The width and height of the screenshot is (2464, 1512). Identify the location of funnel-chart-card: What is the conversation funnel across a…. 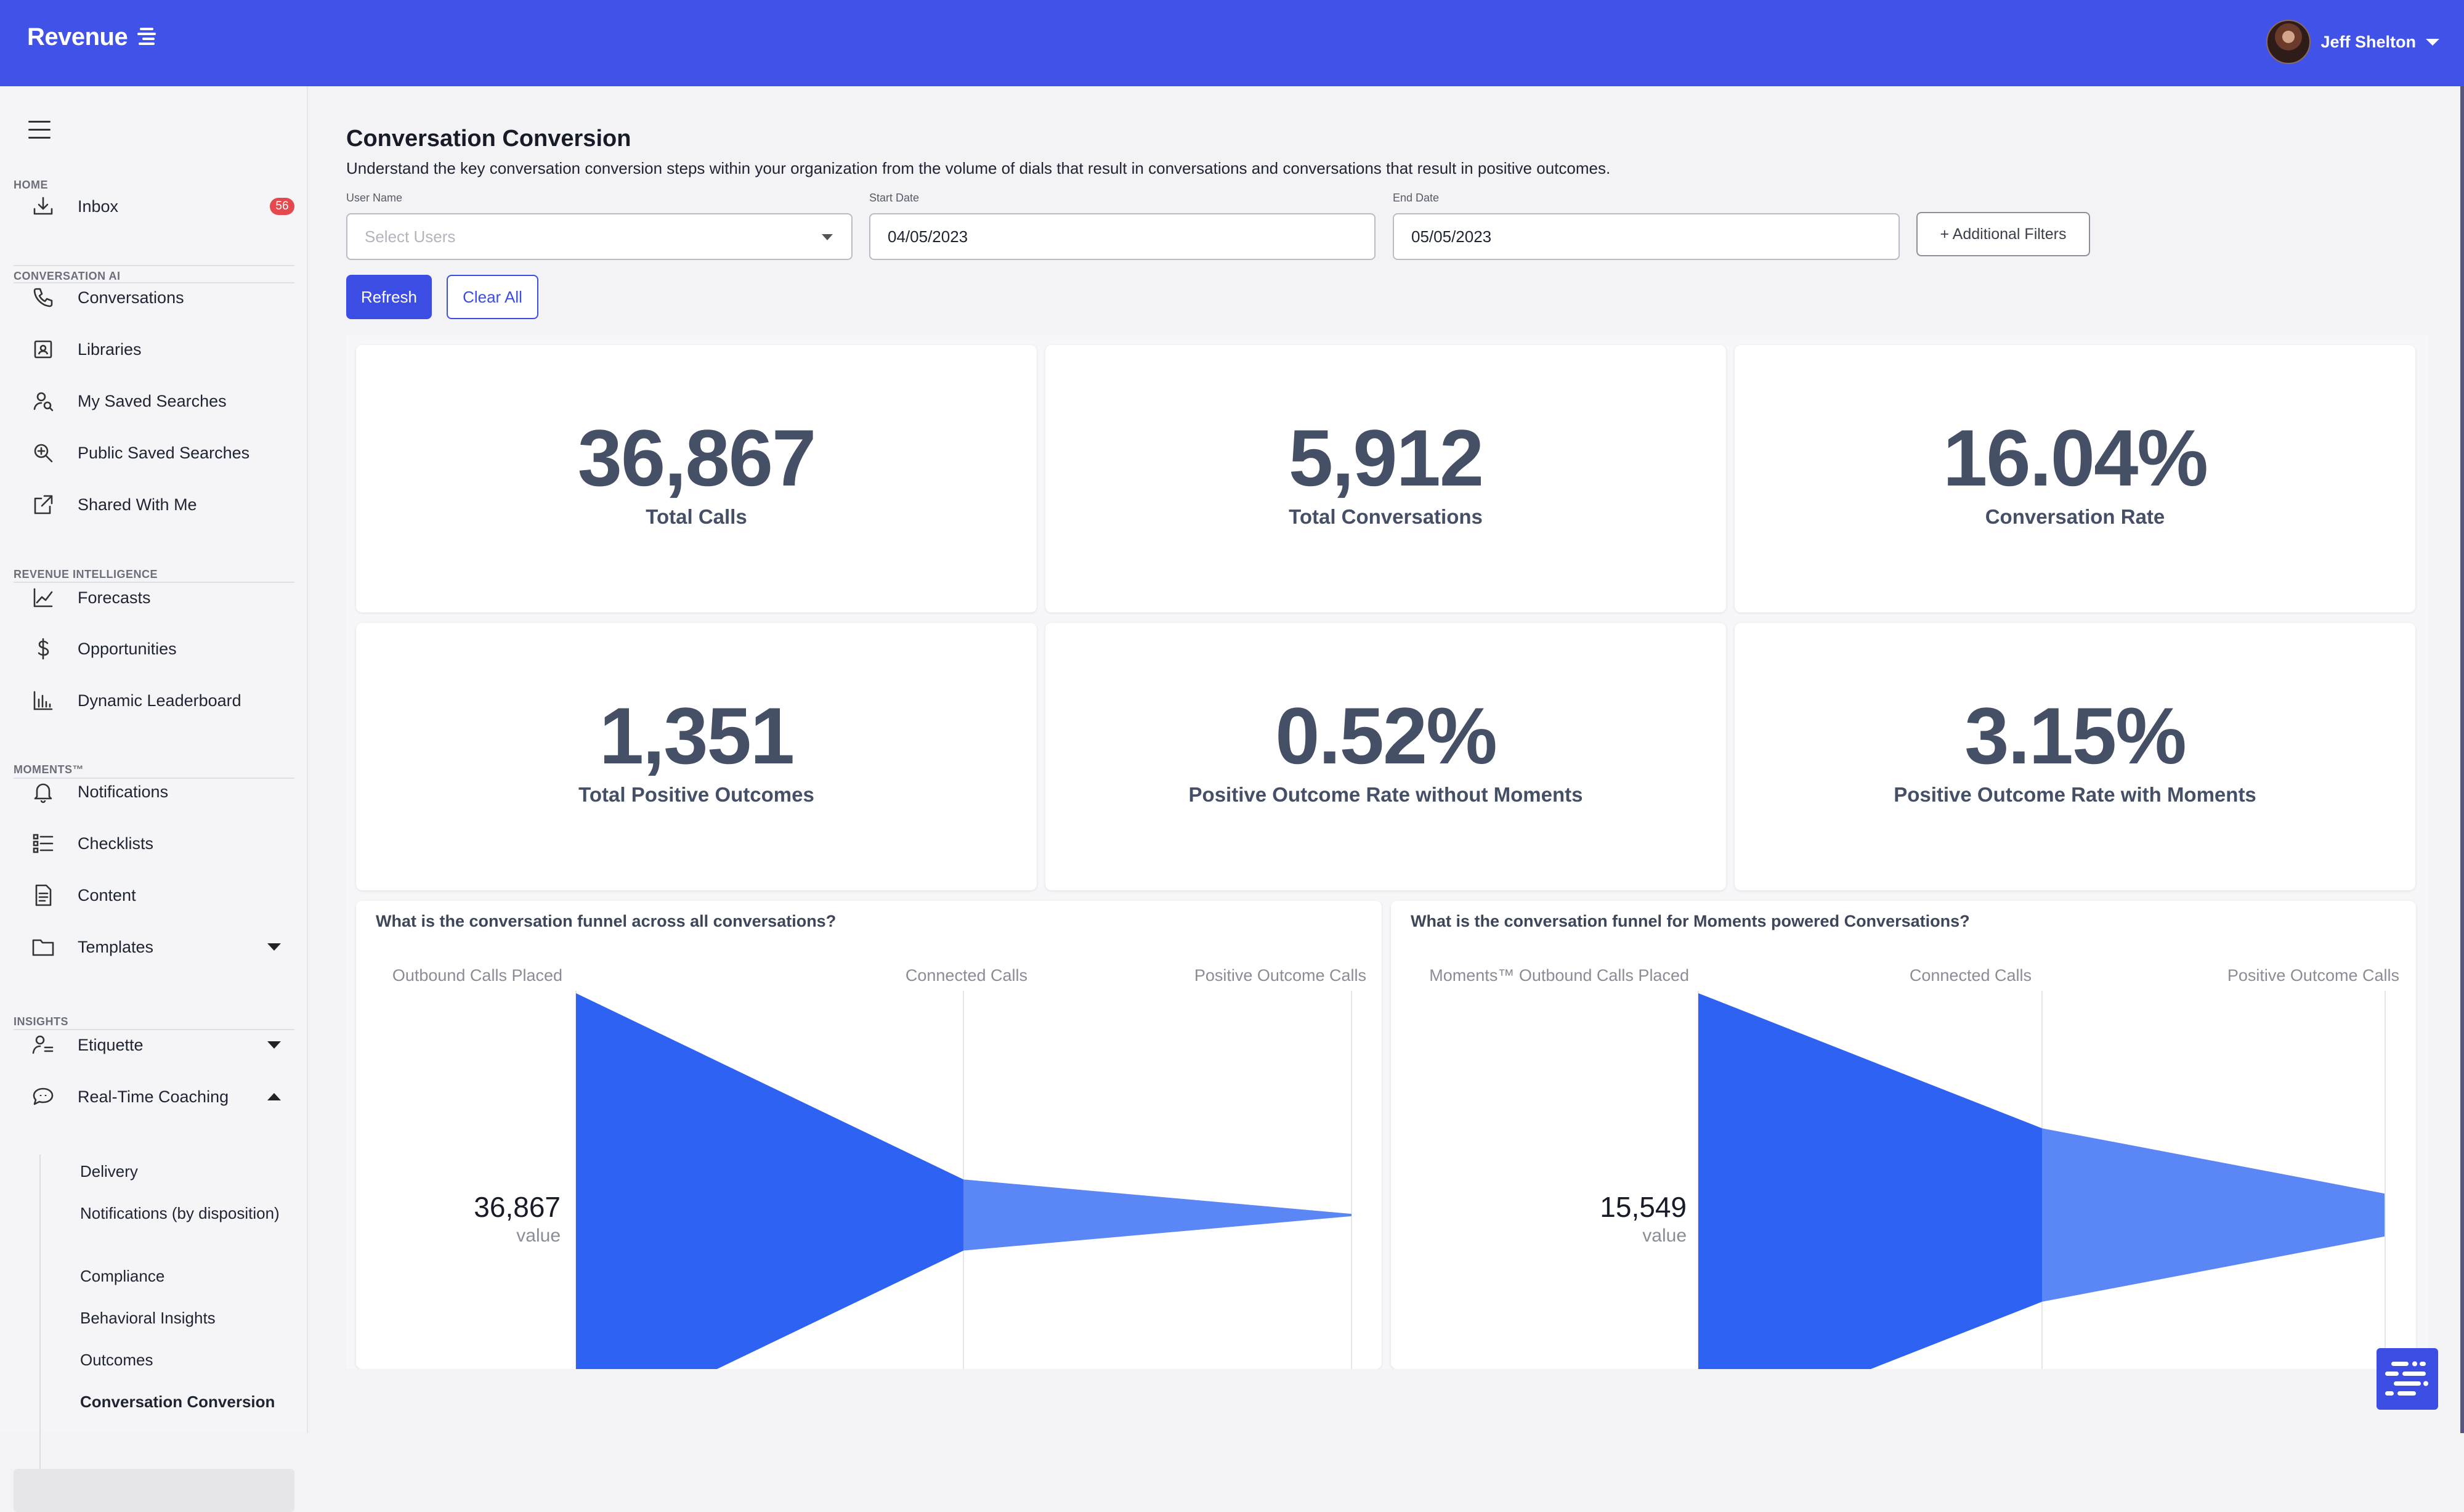
(869, 1135).